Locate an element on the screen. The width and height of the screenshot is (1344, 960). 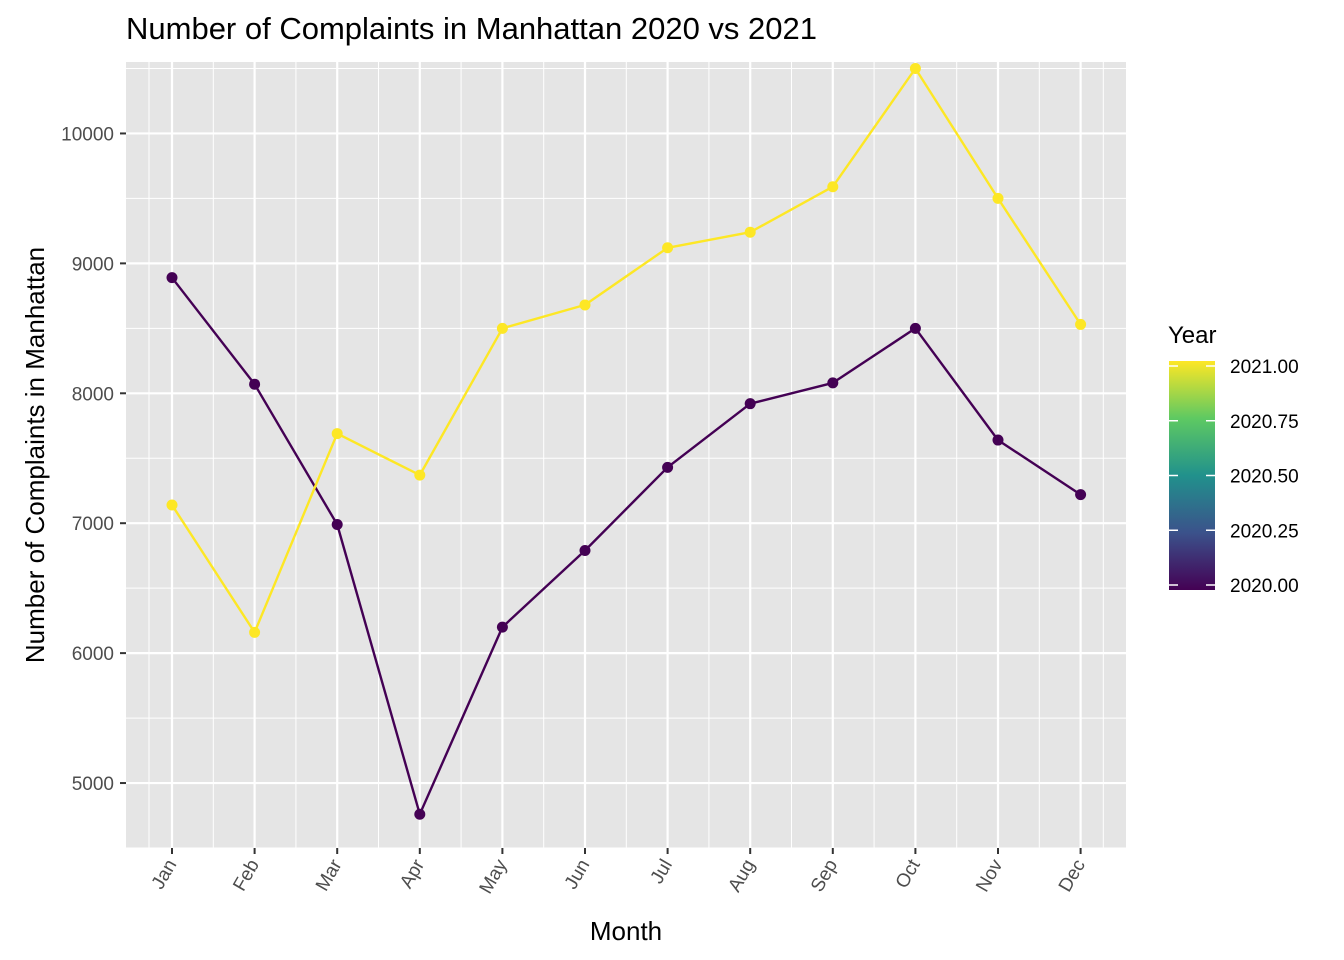
y-tick-label: 6000 is located at coordinates (93, 654).